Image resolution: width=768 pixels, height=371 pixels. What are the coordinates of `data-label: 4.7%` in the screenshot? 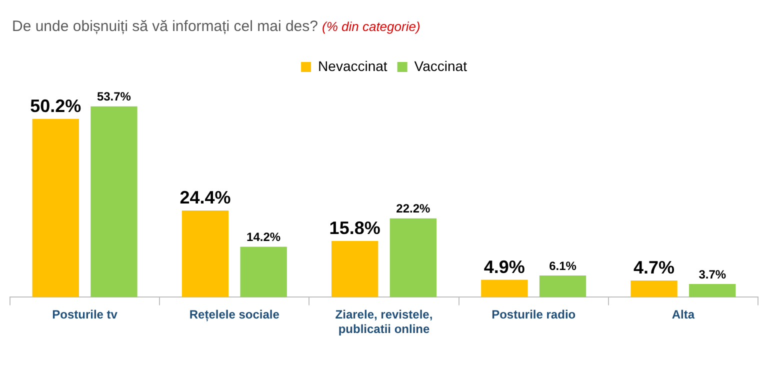 It's located at (654, 267).